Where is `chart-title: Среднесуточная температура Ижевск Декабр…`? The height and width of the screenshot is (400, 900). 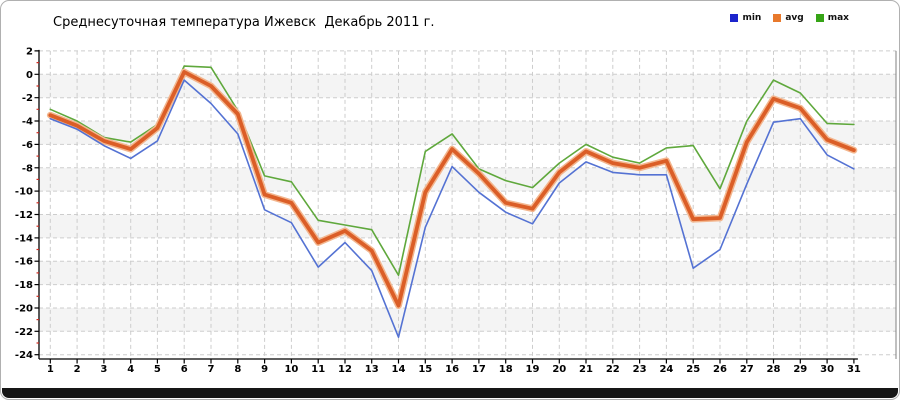
chart-title: Среднесуточная температура Ижевск Декабр… is located at coordinates (244, 22).